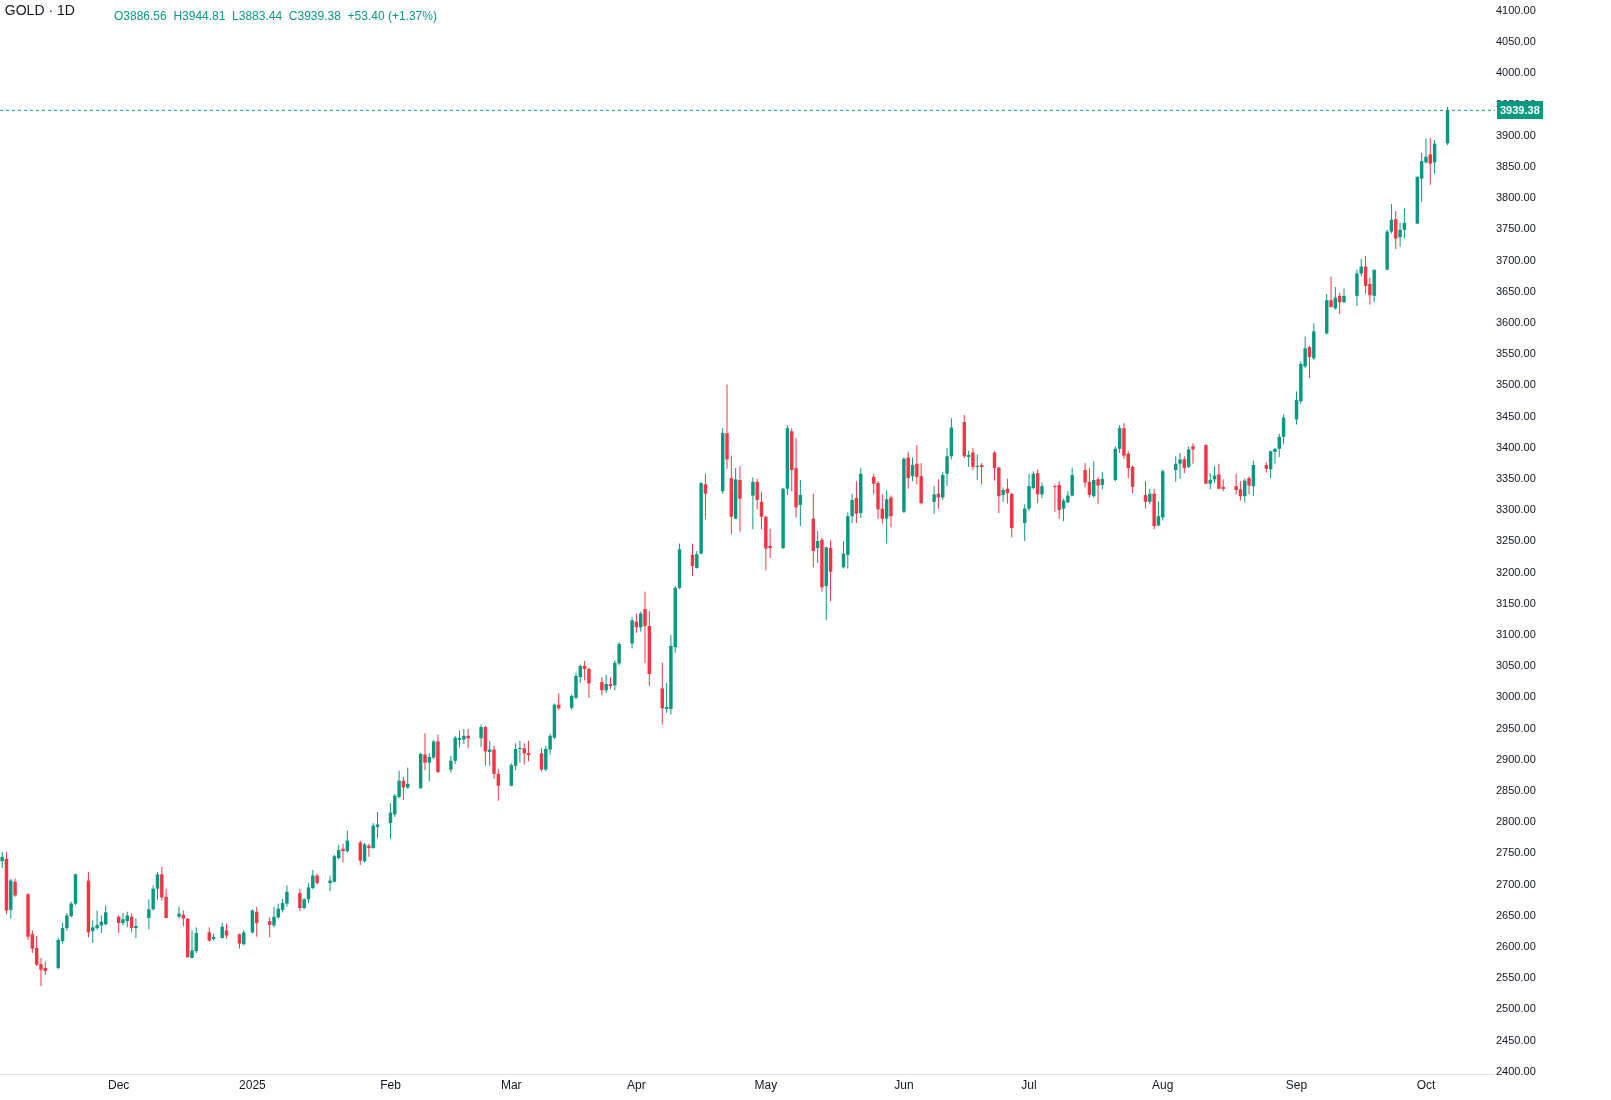 This screenshot has height=1100, width=1611. What do you see at coordinates (1426, 1085) in the screenshot?
I see `x-tick-label: Oct` at bounding box center [1426, 1085].